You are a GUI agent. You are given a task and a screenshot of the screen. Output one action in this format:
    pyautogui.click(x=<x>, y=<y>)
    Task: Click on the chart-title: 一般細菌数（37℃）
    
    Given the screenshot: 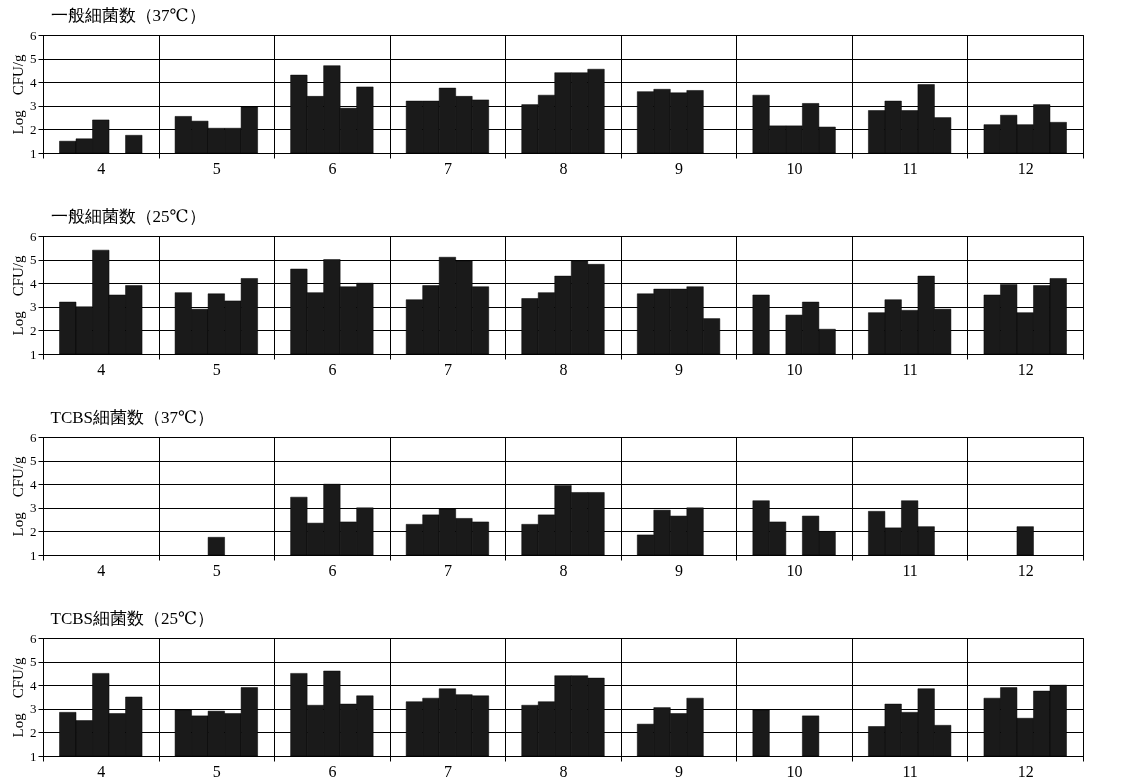 What is the action you would take?
    pyautogui.click(x=128, y=15)
    